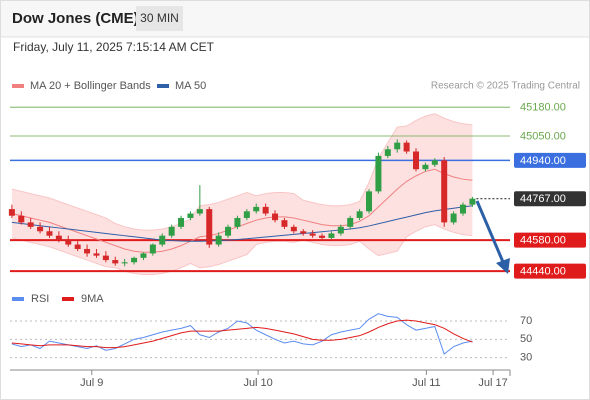  I want to click on bollinger-lower, so click(242, 249).